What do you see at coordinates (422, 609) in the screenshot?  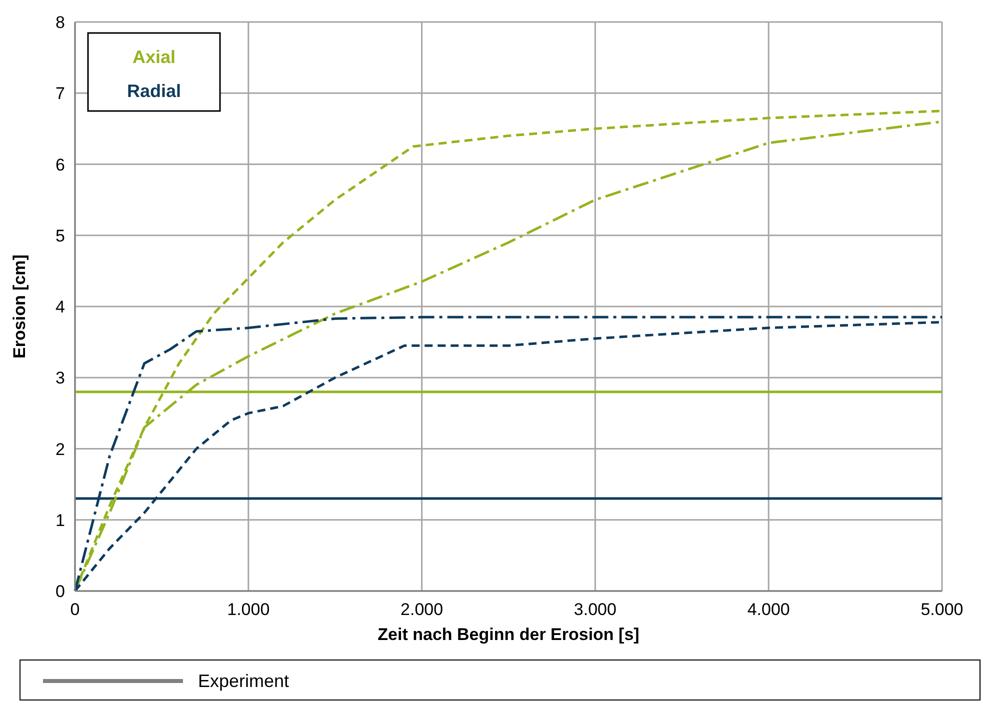 I see `x-tick-label: 2.000` at bounding box center [422, 609].